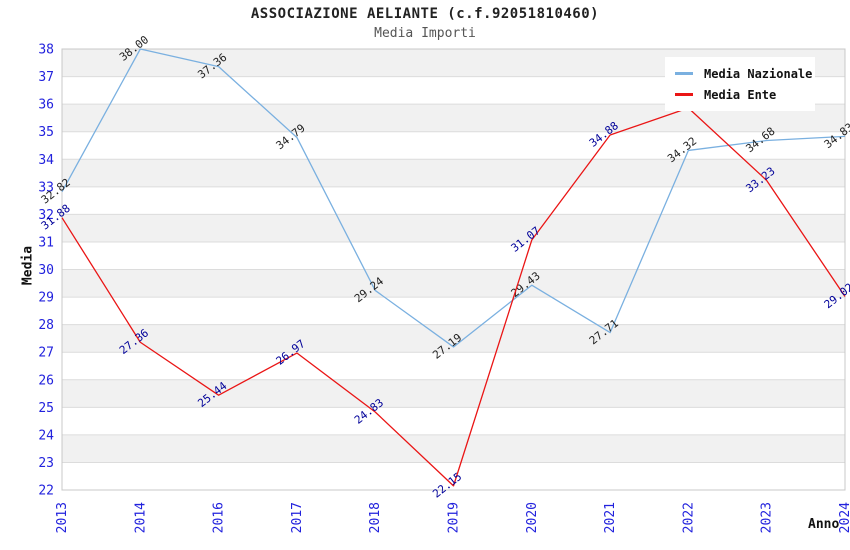 The image size is (850, 550). I want to click on x-tick-label: 2014, so click(140, 517).